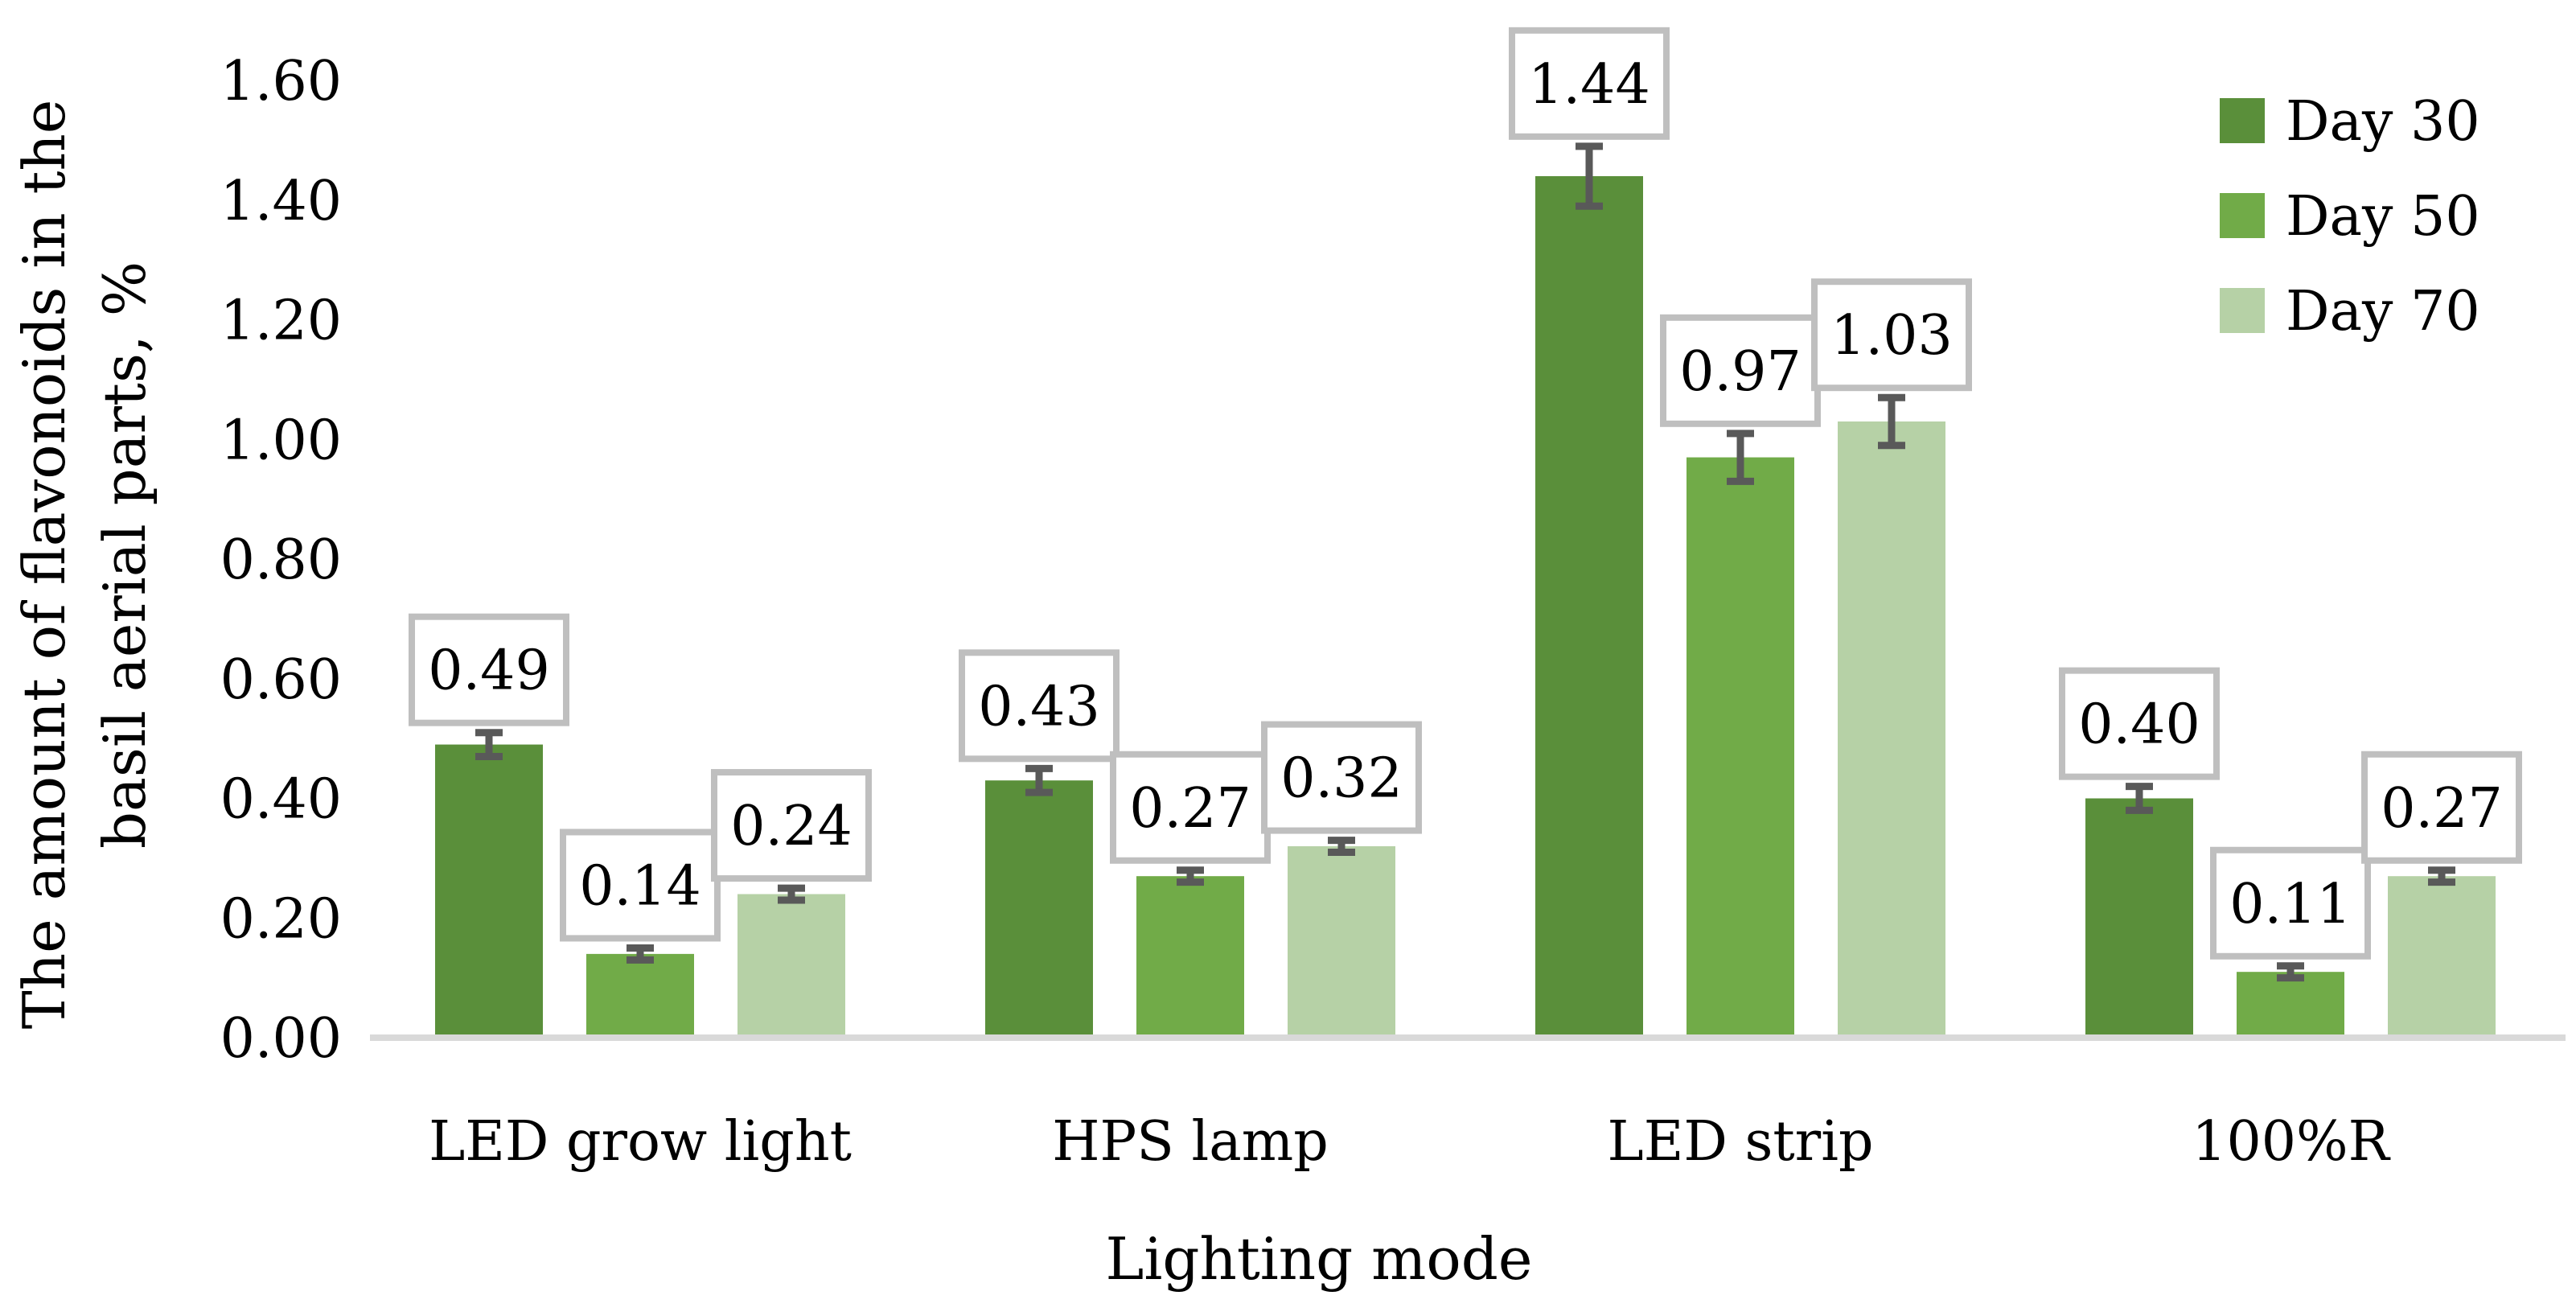 The height and width of the screenshot is (1312, 2576). What do you see at coordinates (1741, 1142) in the screenshot?
I see `x-category-label: LED strip` at bounding box center [1741, 1142].